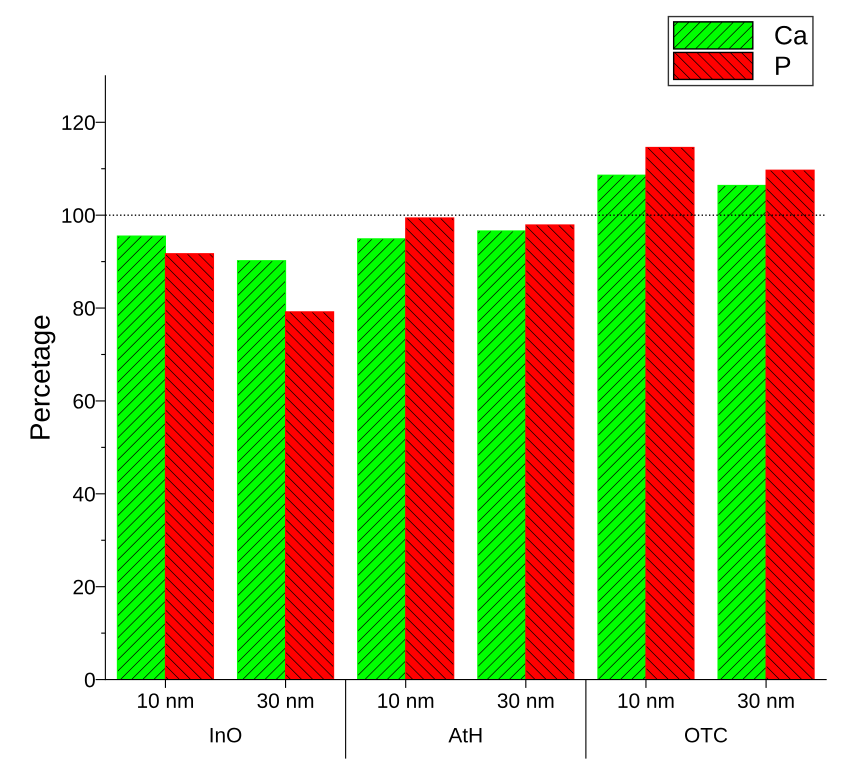 Image resolution: width=843 pixels, height=774 pixels. I want to click on legend-label: P, so click(783, 65).